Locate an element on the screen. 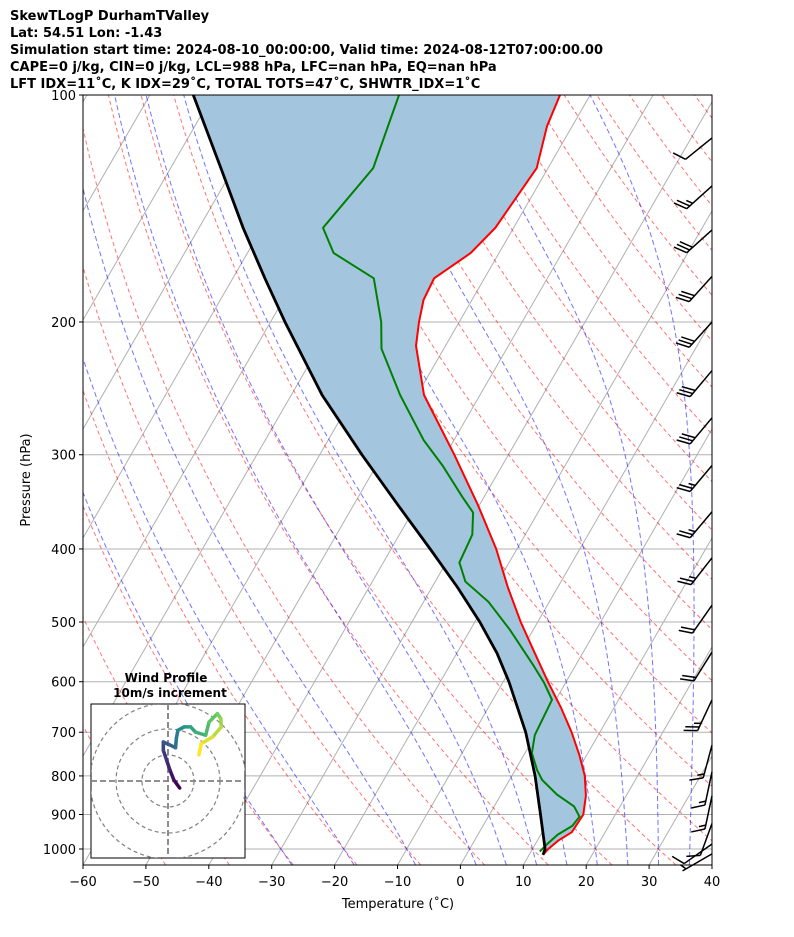 This screenshot has height=937, width=794. y-tick-label: 700 is located at coordinates (63, 733).